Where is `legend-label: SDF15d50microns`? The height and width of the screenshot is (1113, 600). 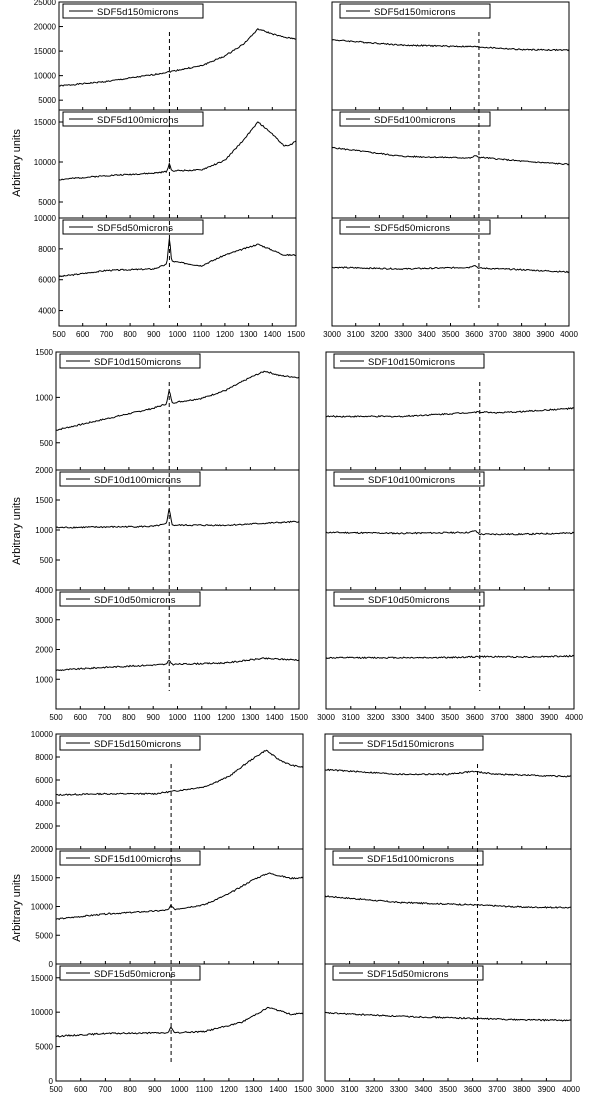
legend-label: SDF15d50microns is located at coordinates (408, 974).